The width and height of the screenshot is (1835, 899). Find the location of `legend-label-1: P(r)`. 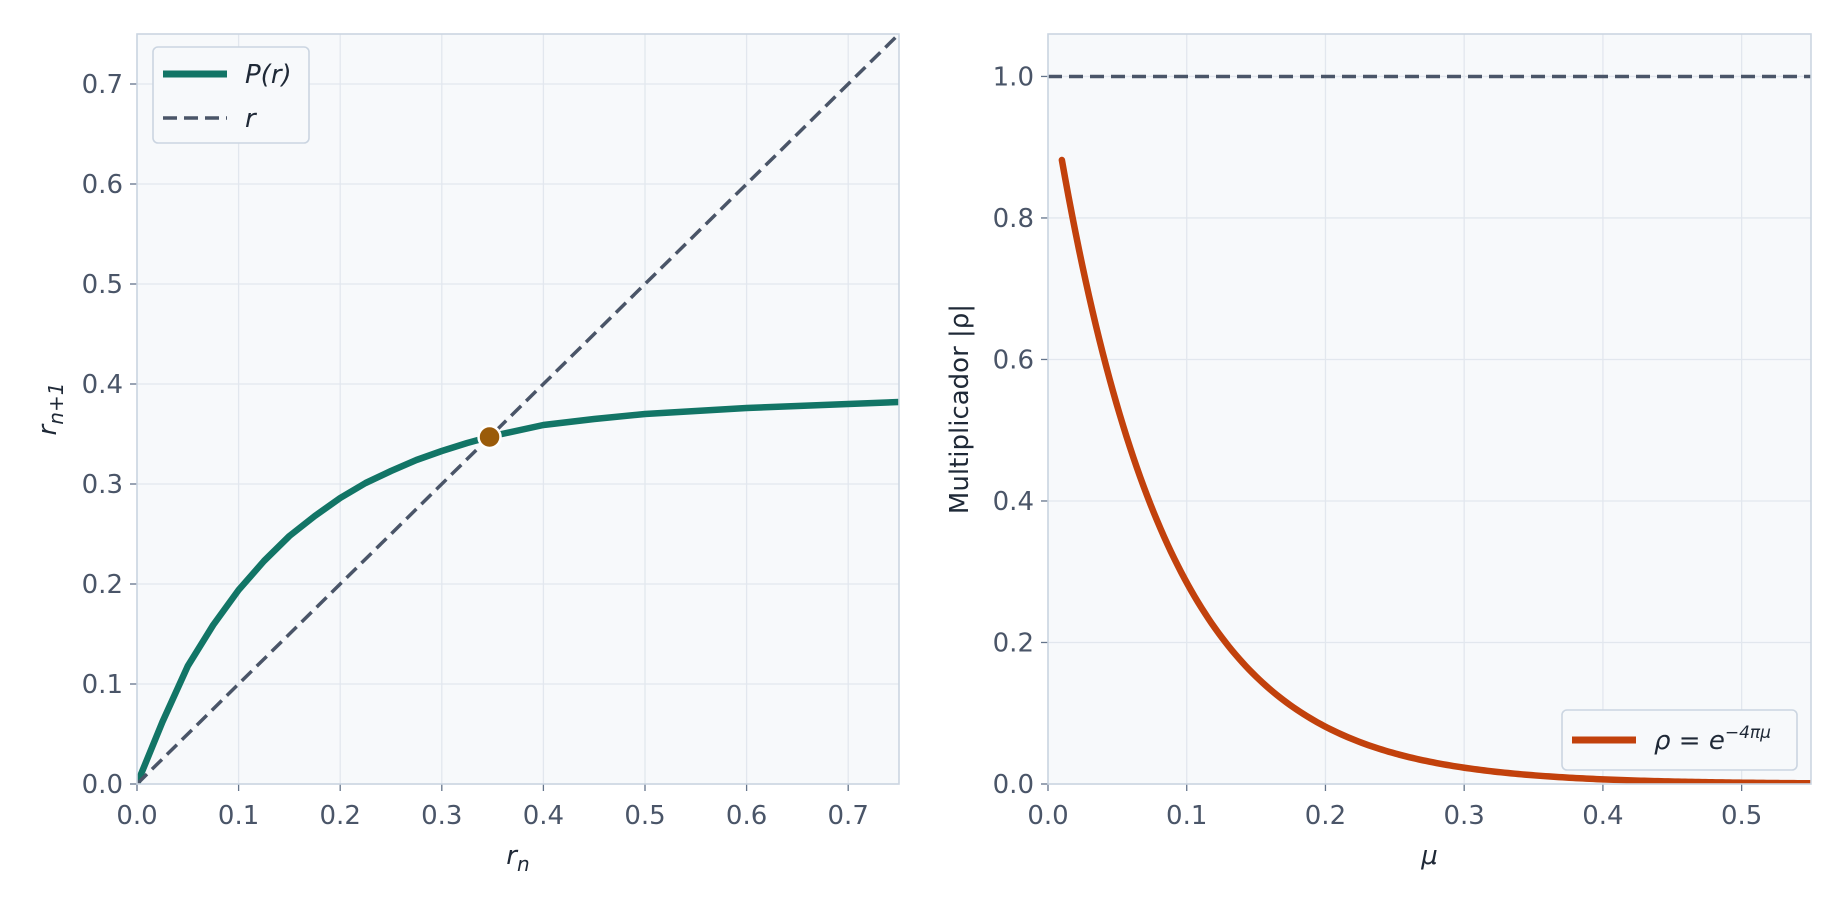

legend-label-1: P(r) is located at coordinates (268, 75).